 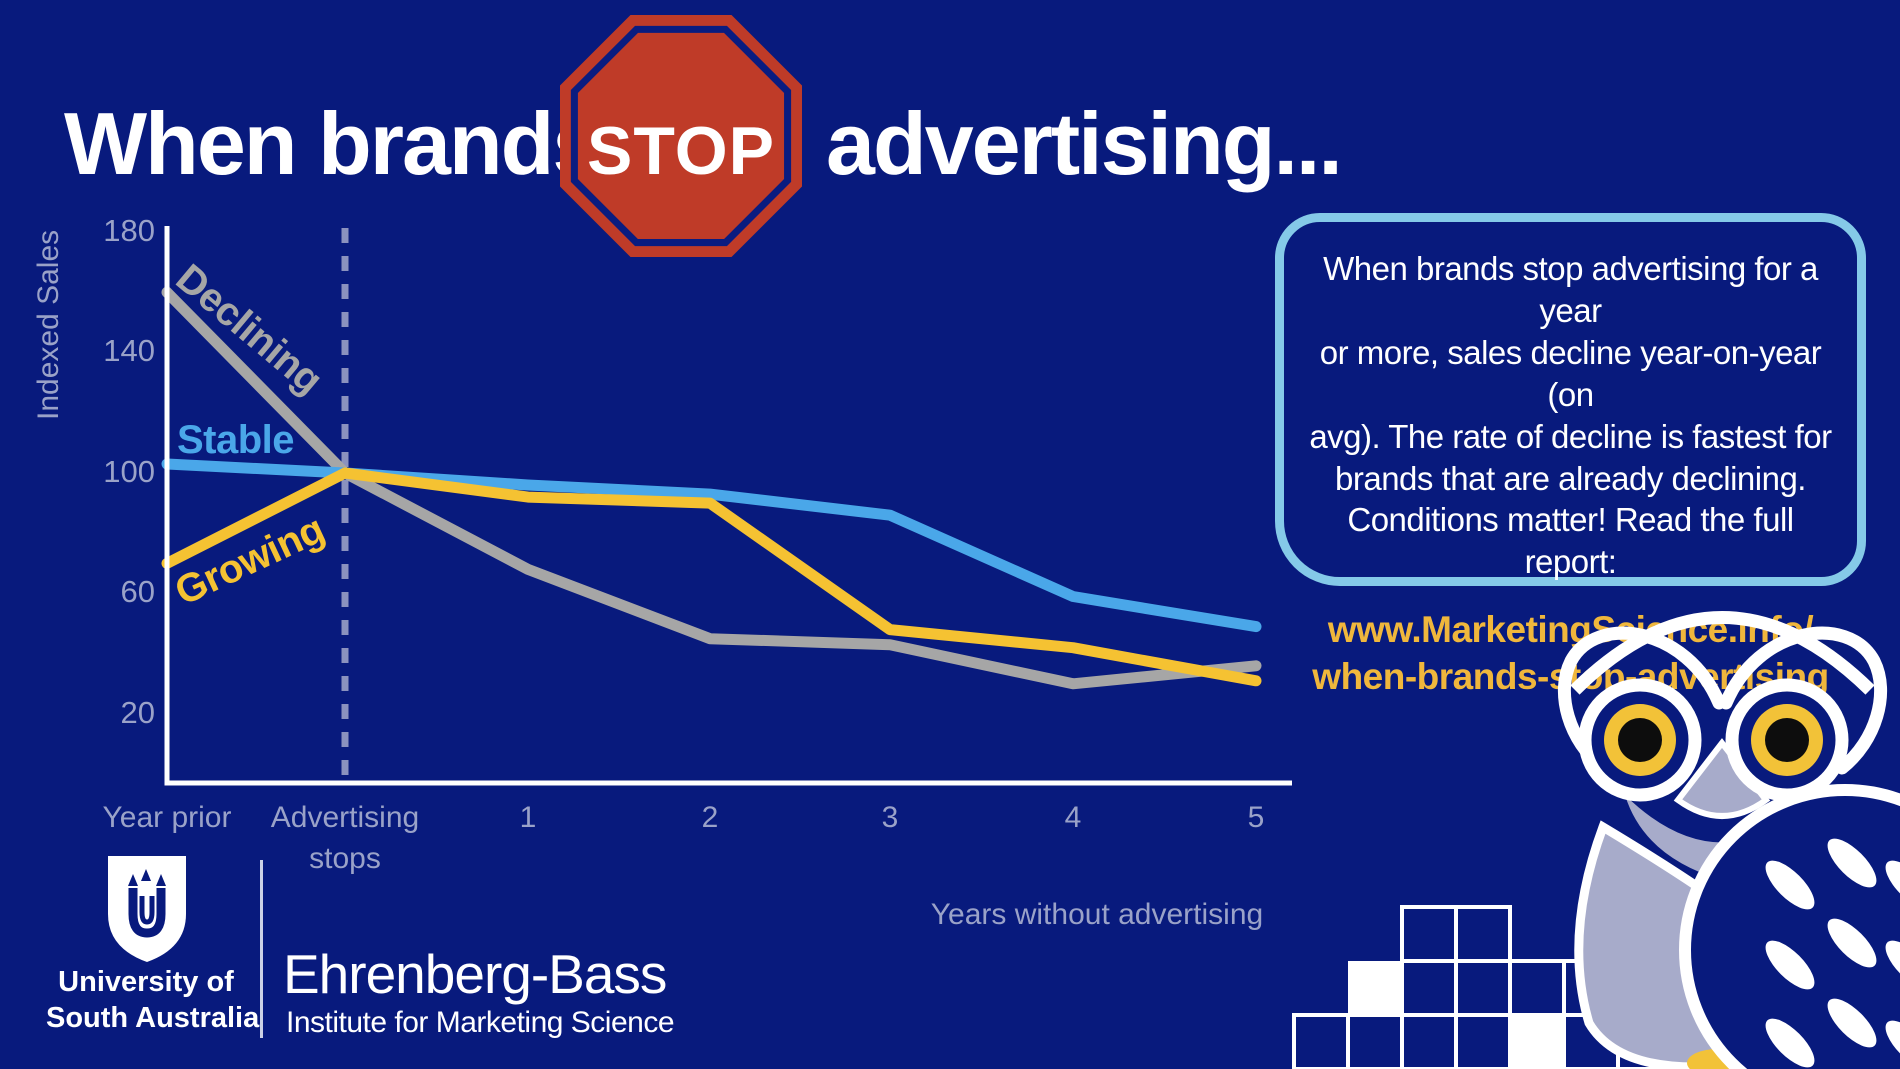 What do you see at coordinates (528, 817) in the screenshot?
I see `x-label-1: 1` at bounding box center [528, 817].